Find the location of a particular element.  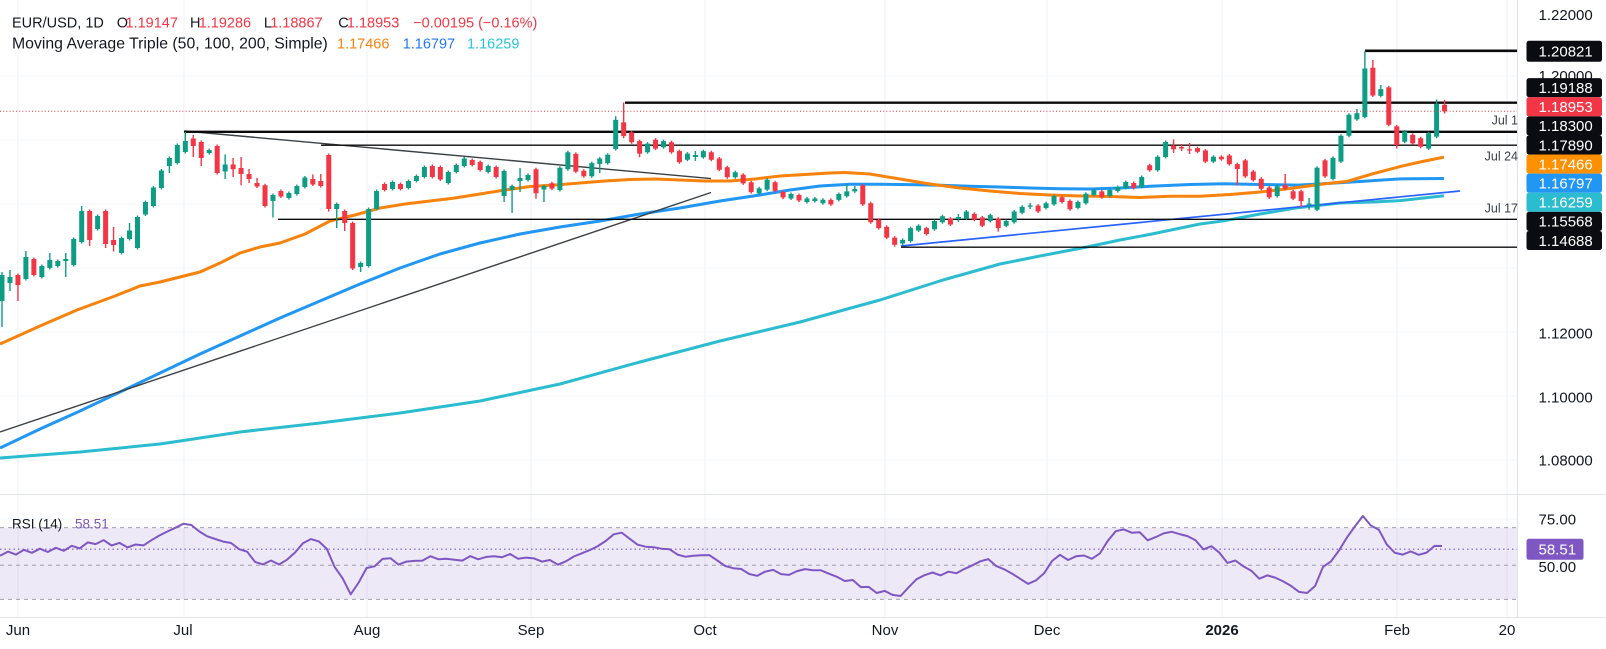

svg-text: 1.19286 is located at coordinates (225, 23).